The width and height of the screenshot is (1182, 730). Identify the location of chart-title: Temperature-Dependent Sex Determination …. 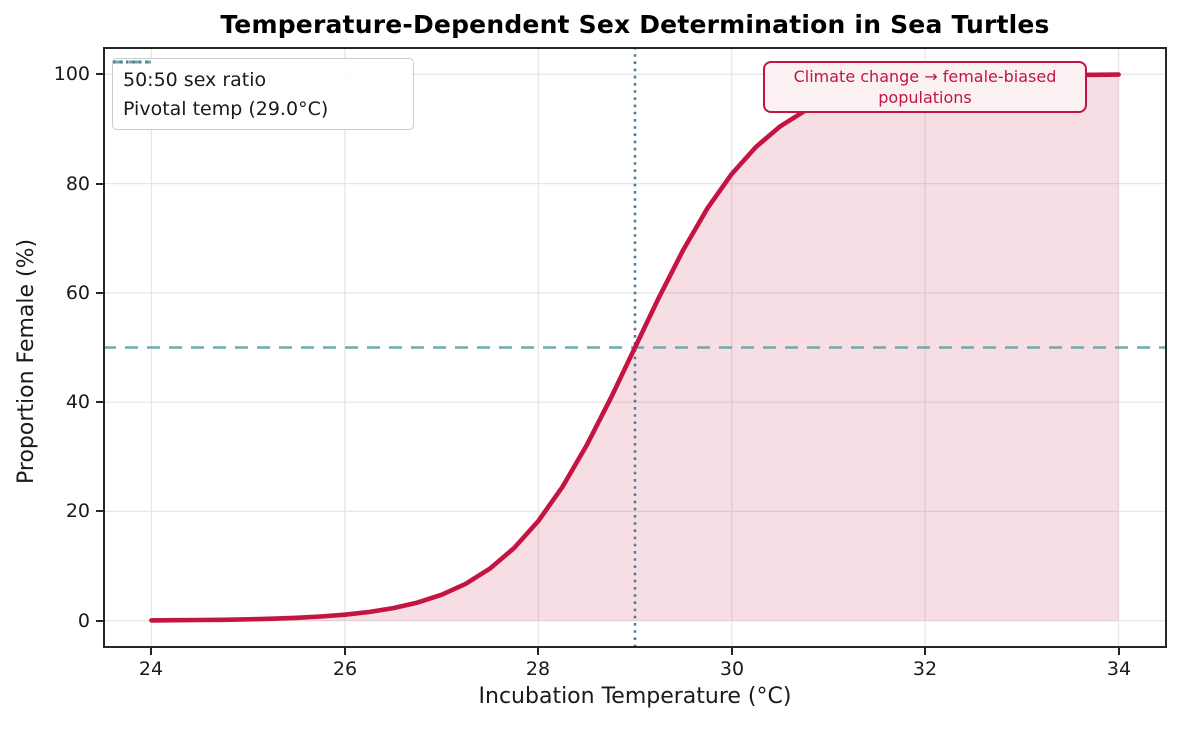
(635, 24).